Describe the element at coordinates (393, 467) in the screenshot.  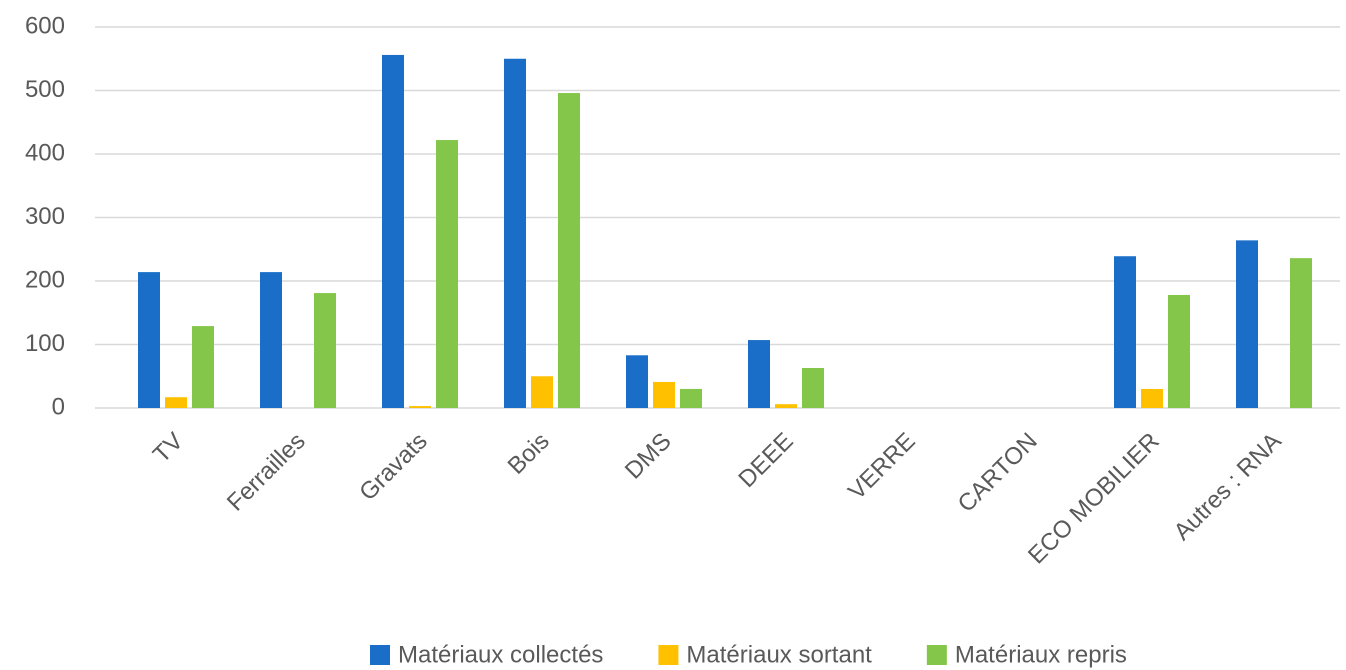
I see `x-tick-label: Gravats` at that location.